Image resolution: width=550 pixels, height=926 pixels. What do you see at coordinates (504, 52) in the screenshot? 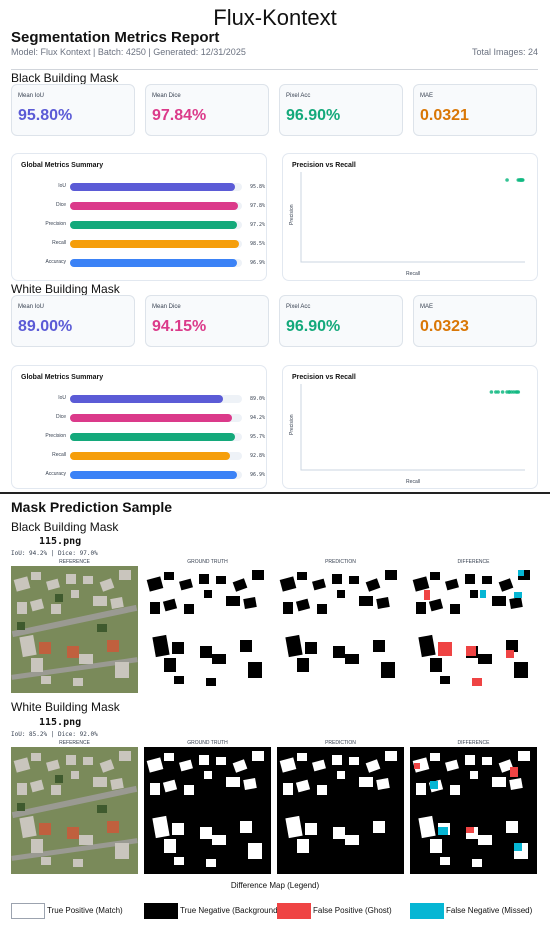
I see `total-images: Total Images: 24` at bounding box center [504, 52].